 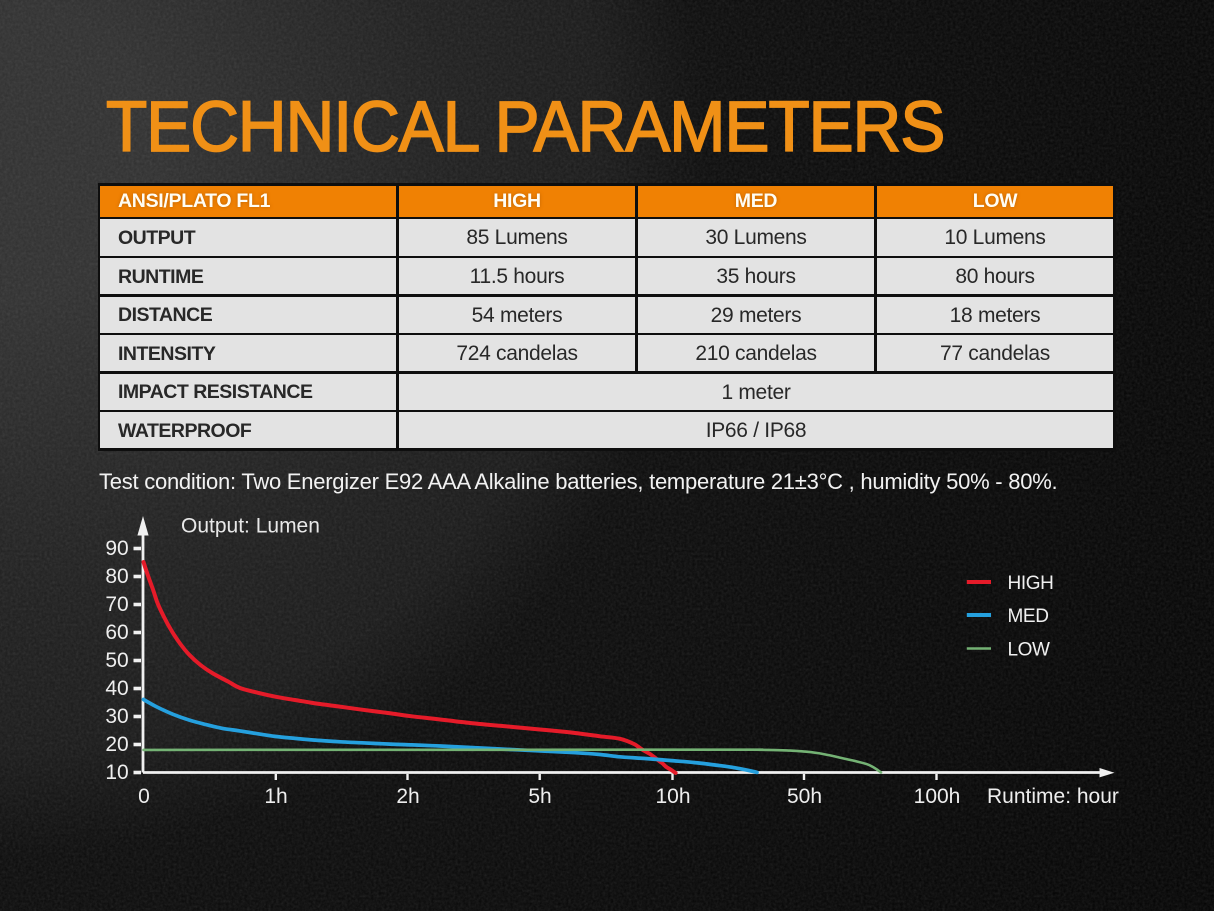 What do you see at coordinates (116, 660) in the screenshot?
I see `svg-text: 50` at bounding box center [116, 660].